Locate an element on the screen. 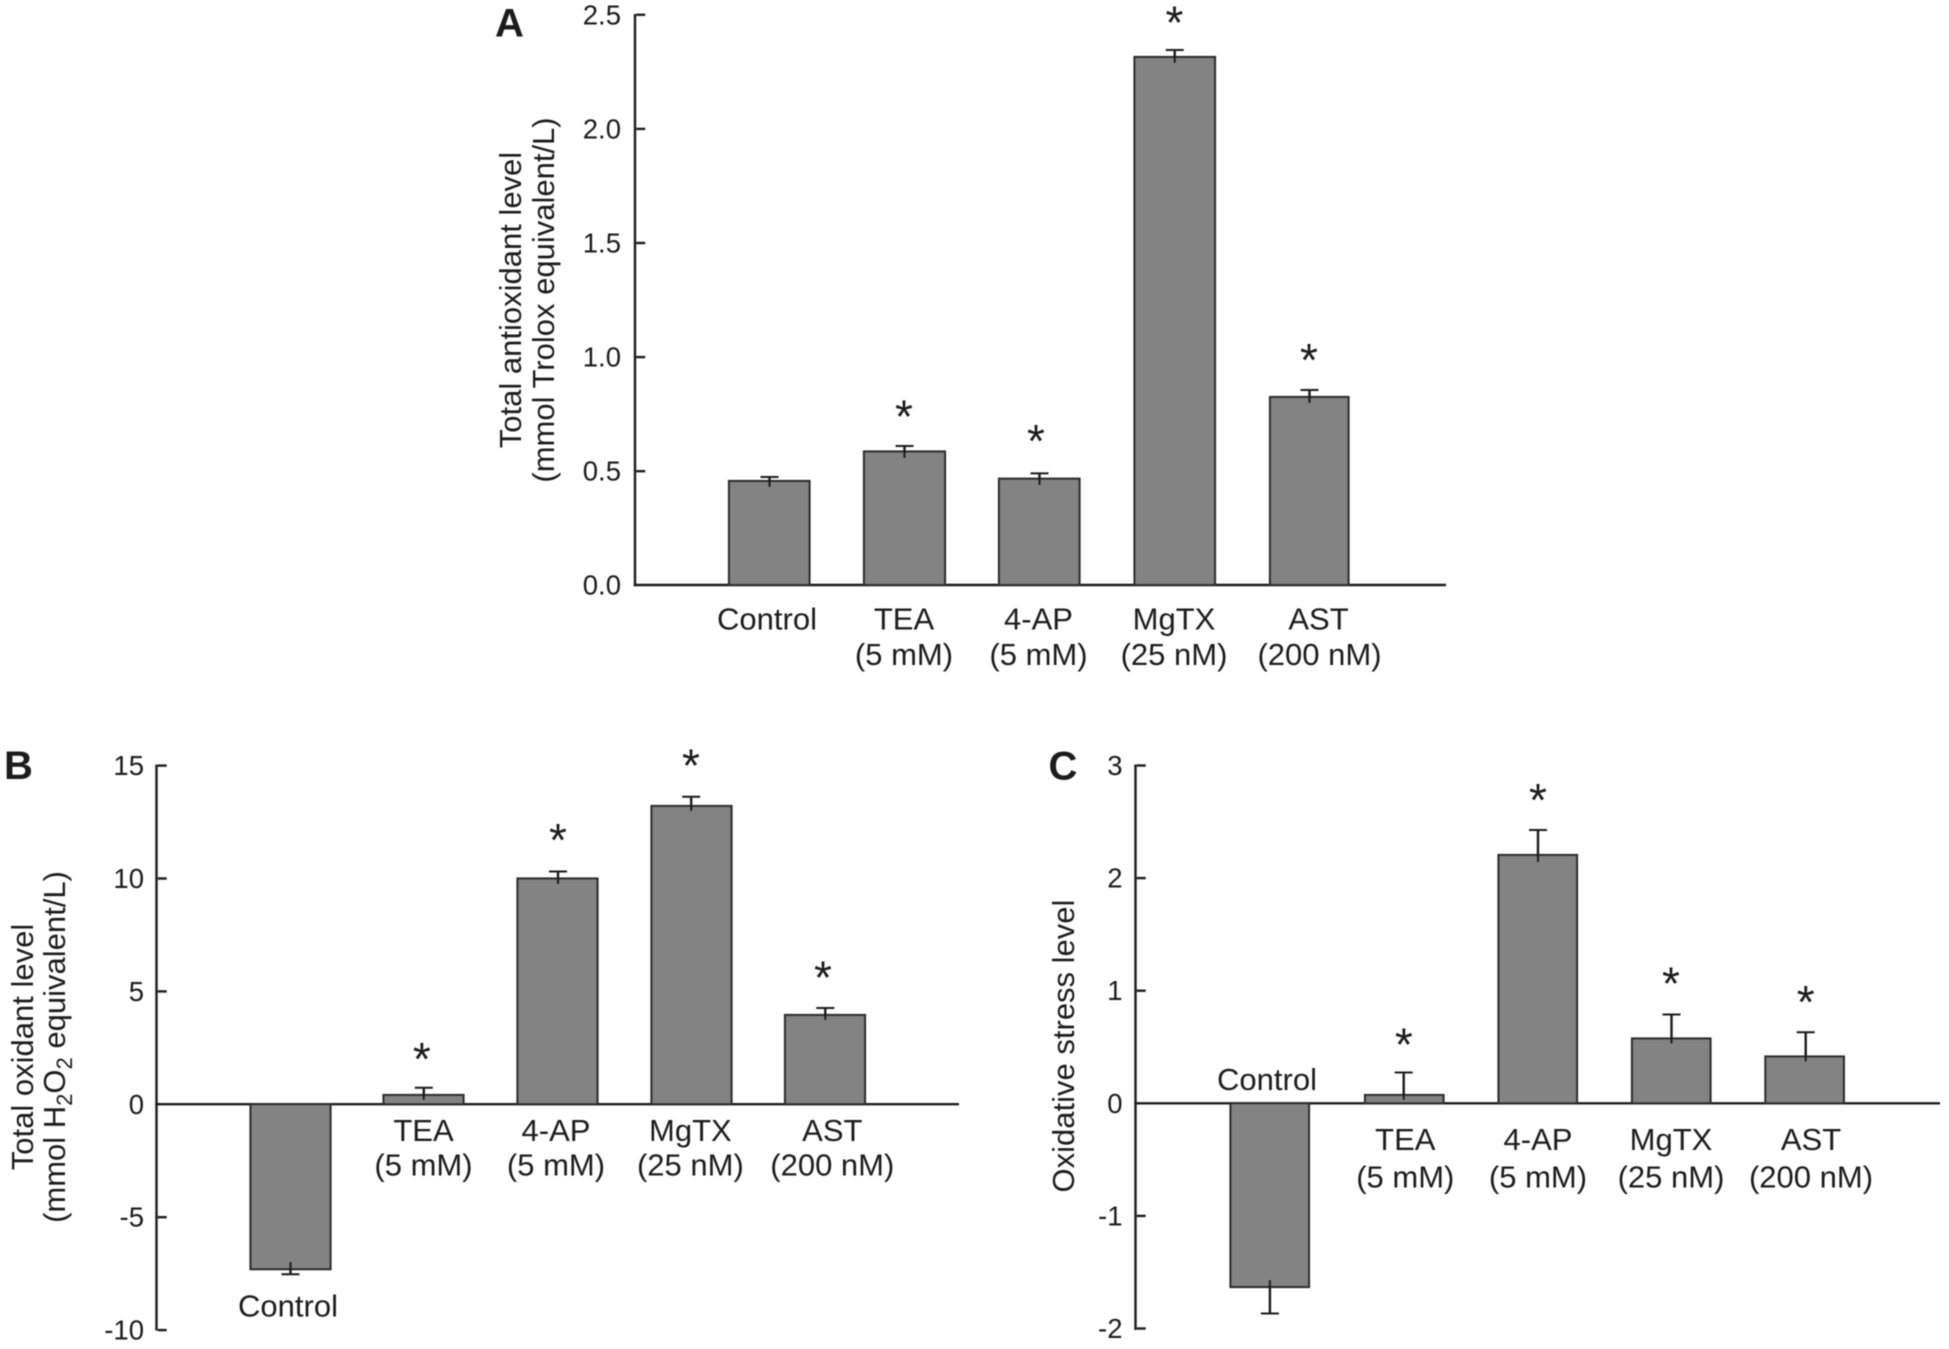 The image size is (1949, 1349). svg-text: -10 is located at coordinates (124, 1330).